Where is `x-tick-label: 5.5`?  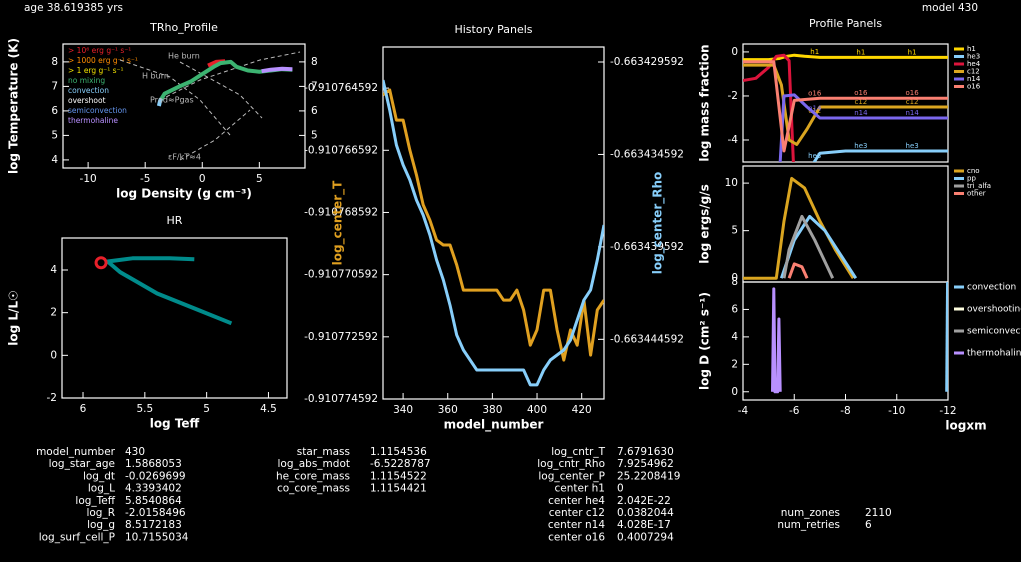 x-tick-label: 5.5 is located at coordinates (144, 409).